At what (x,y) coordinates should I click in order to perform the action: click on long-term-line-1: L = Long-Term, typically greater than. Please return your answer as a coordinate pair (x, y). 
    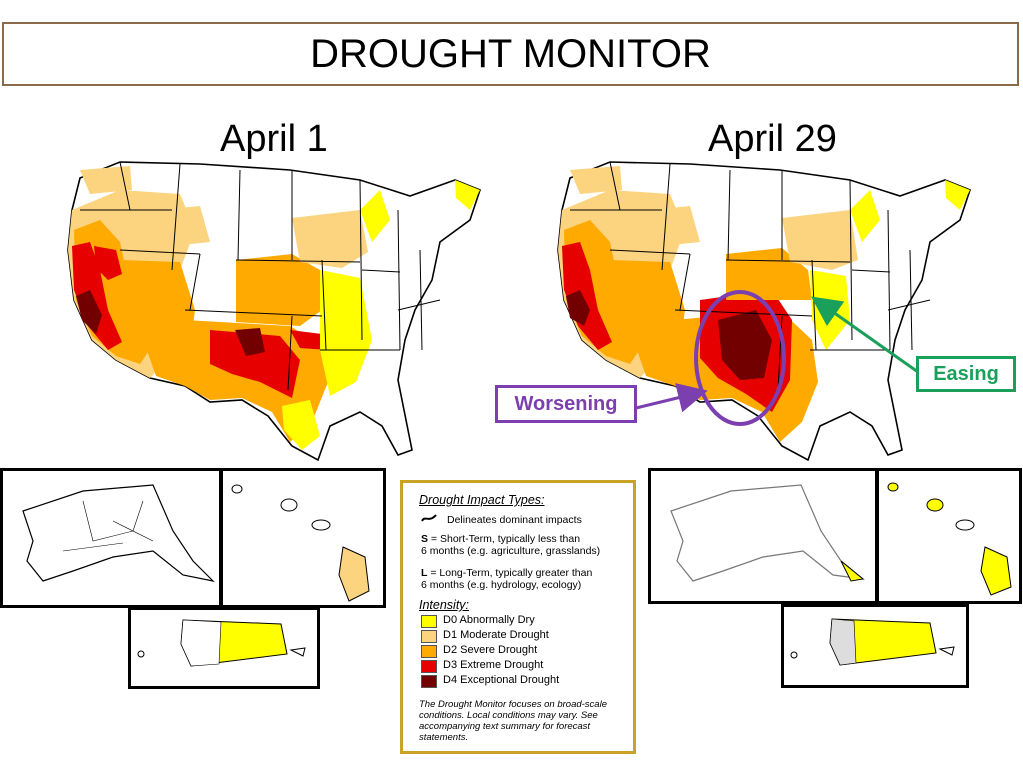
    Looking at the image, I should click on (507, 573).